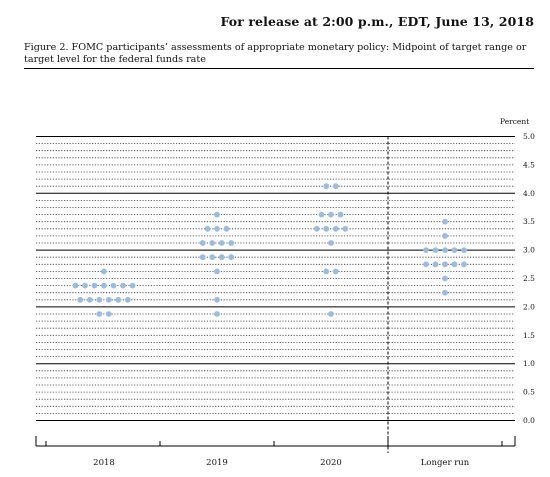  Describe the element at coordinates (529, 136) in the screenshot. I see `y-tick-label: 5.0` at that location.